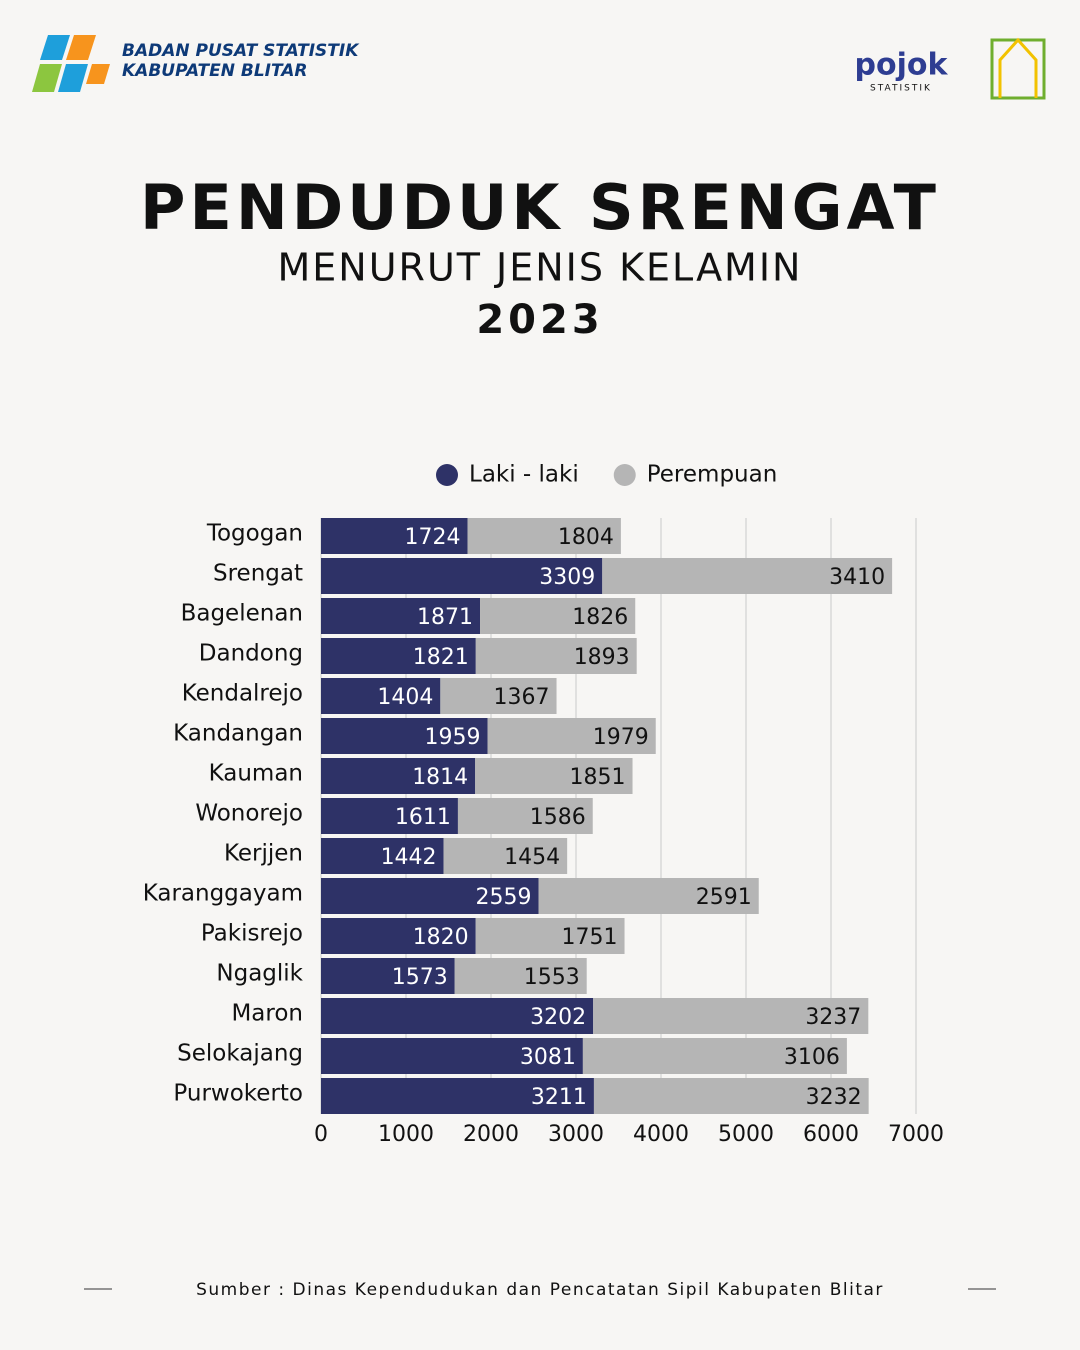 Image resolution: width=1080 pixels, height=1350 pixels. Describe the element at coordinates (406, 1134) in the screenshot. I see `x-tick-label: 1000` at that location.